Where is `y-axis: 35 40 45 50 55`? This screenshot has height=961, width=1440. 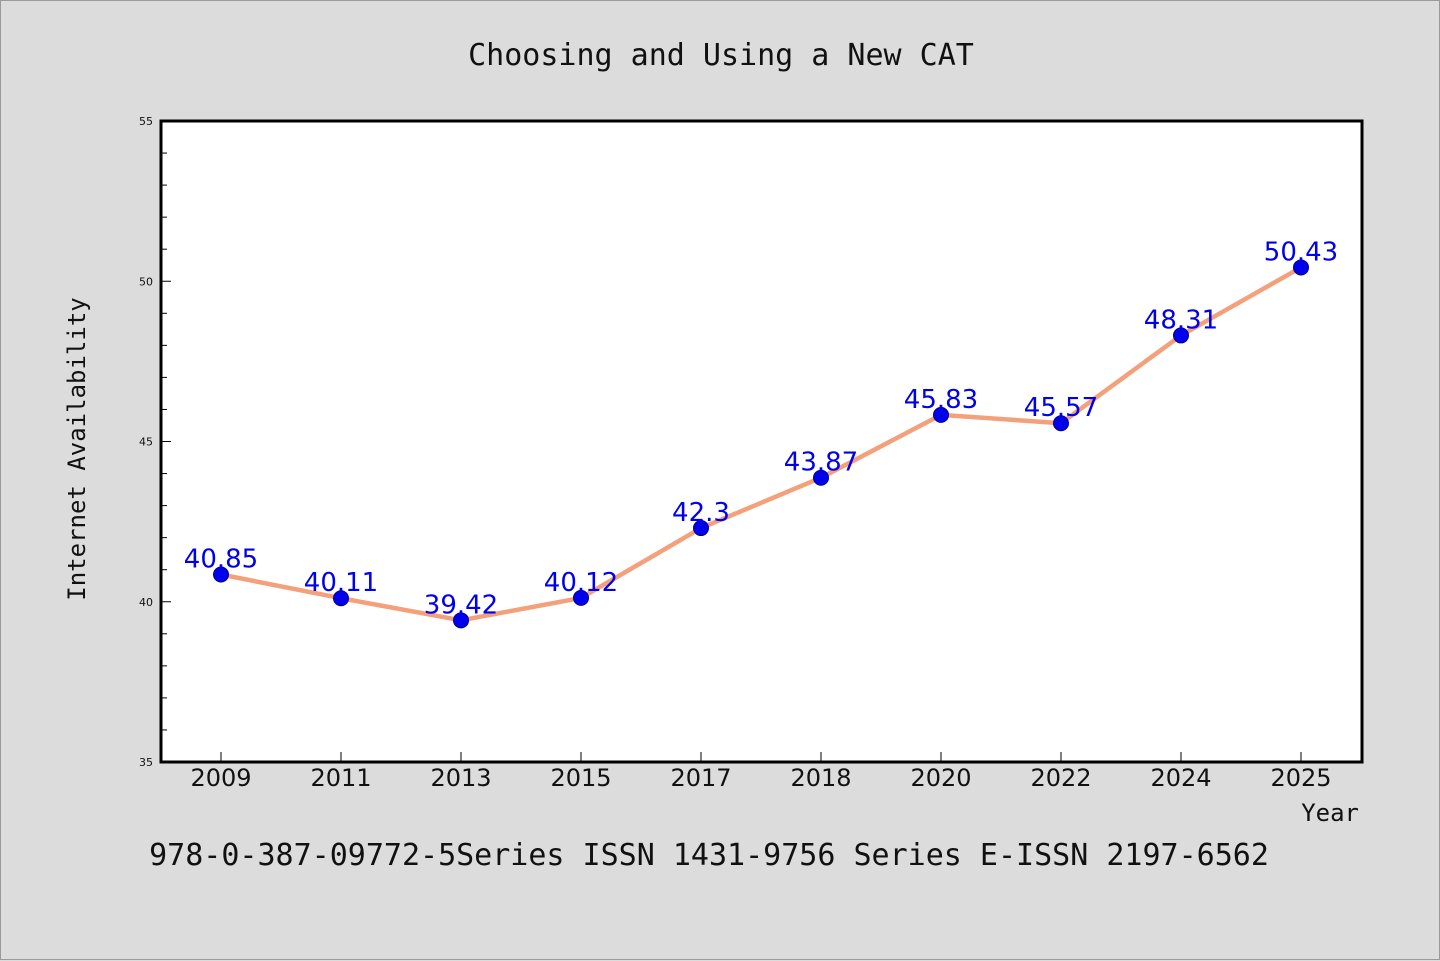
y-axis: 35 40 45 50 55 is located at coordinates (155, 442).